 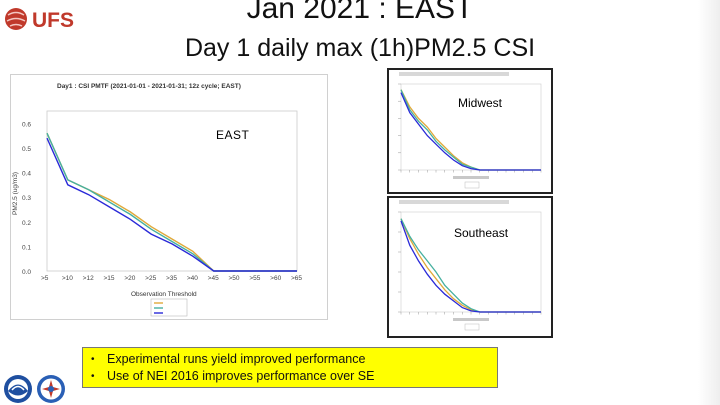 I want to click on x-tick-label: >12, so click(x=88, y=278).